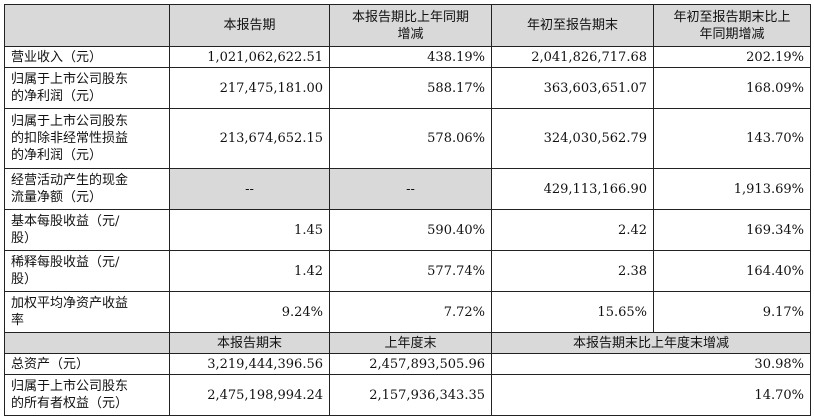 The width and height of the screenshot is (814, 417). Describe the element at coordinates (651, 364) in the screenshot. I see `cell-change: 30.98%` at that location.